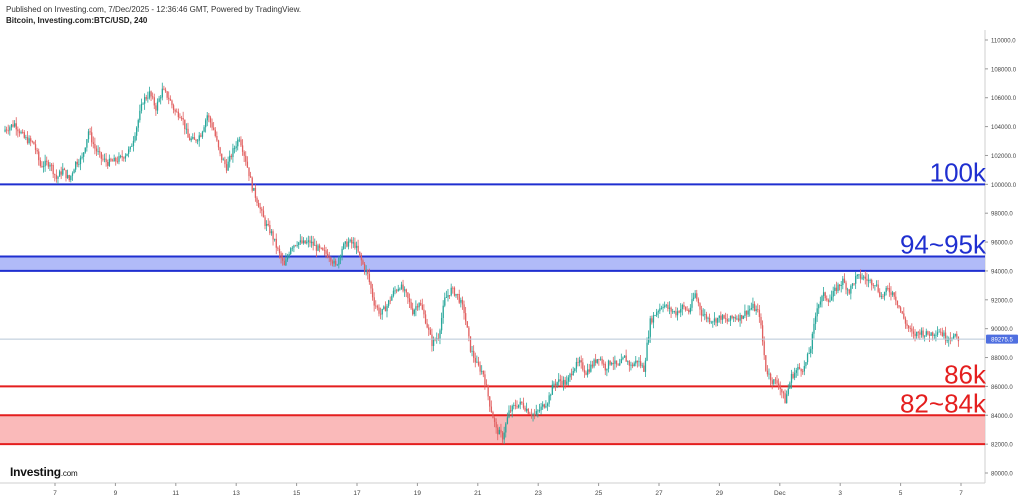  I want to click on y-tick-label: 82000.0, so click(1002, 446).